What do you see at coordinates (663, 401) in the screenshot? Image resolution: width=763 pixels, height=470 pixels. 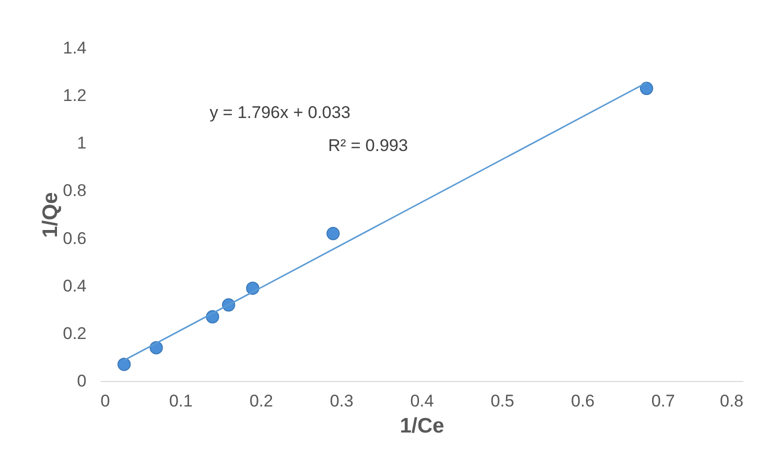 I see `x-tick-label: 0.7` at bounding box center [663, 401].